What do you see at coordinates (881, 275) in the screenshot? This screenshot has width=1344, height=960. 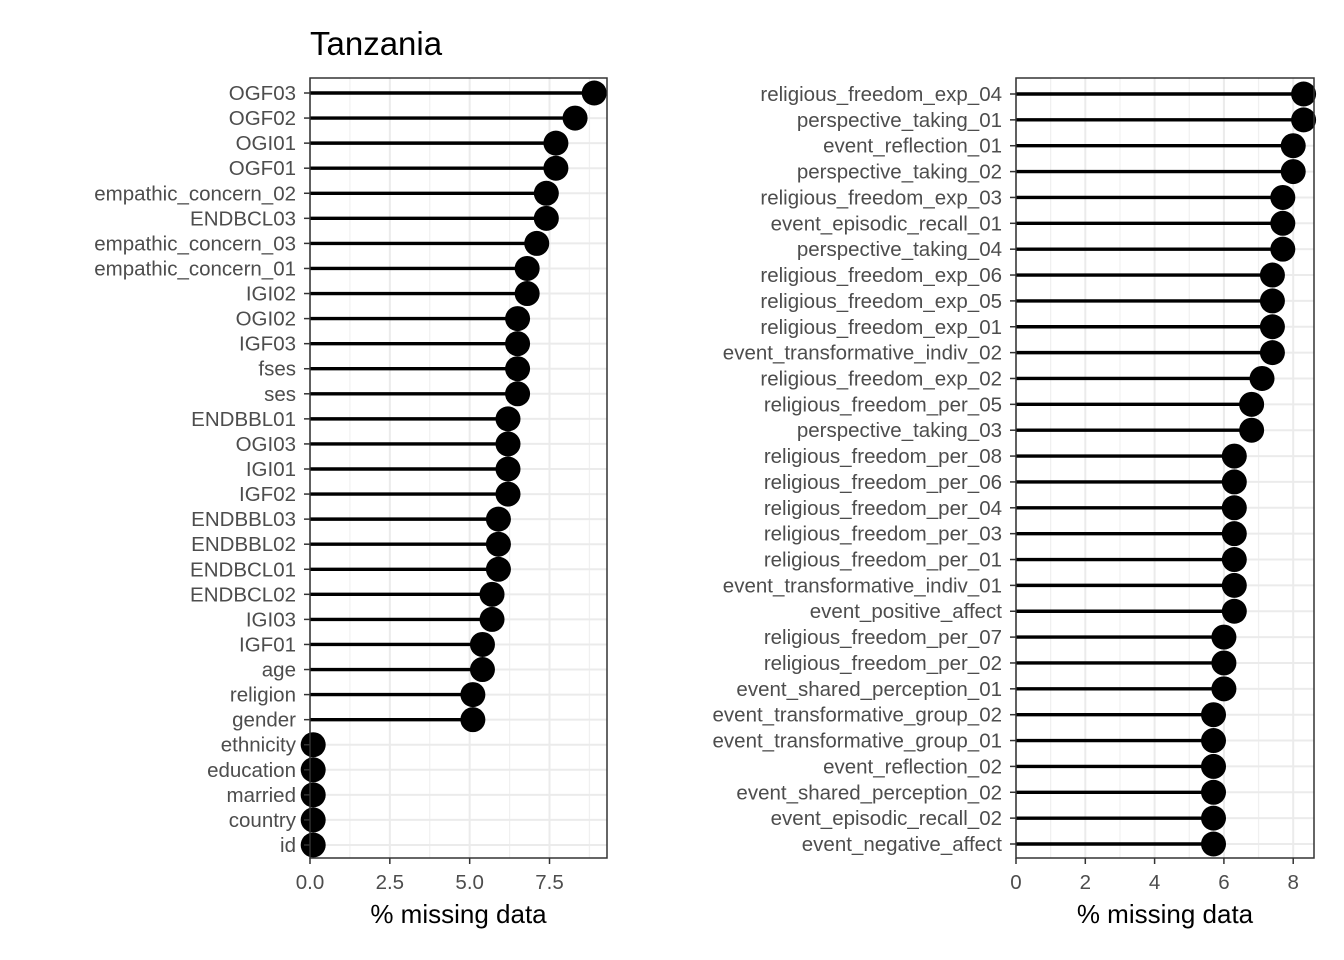 I see `y-tick-label: religious_freedom_exp_06` at bounding box center [881, 275].